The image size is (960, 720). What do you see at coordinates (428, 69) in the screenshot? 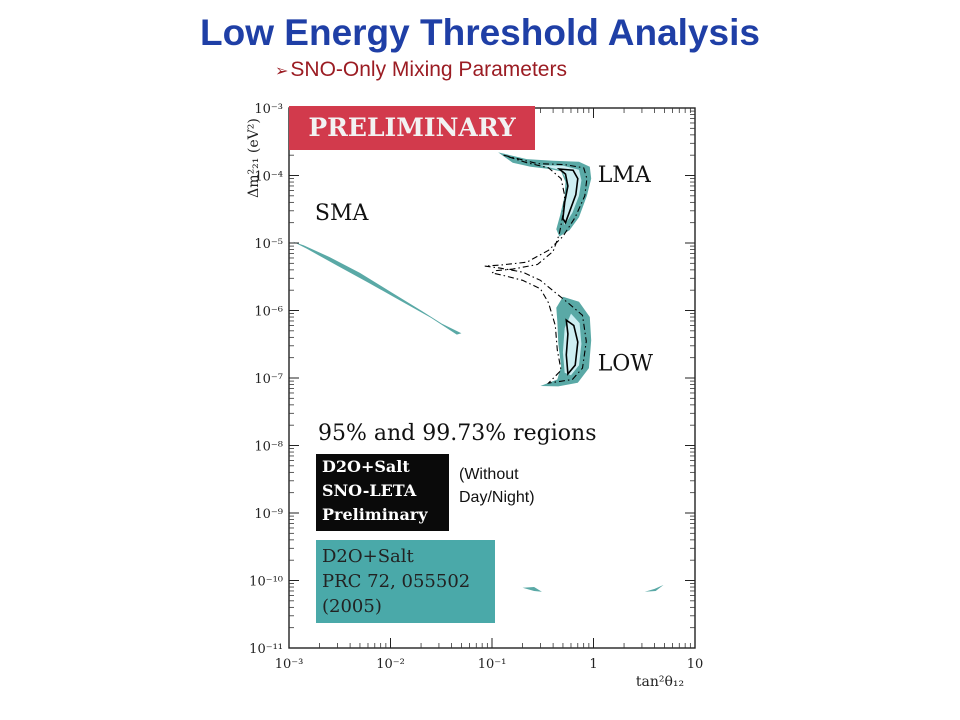
I see `subtitle-text: SNO-Only Mixing Parameters` at bounding box center [428, 69].